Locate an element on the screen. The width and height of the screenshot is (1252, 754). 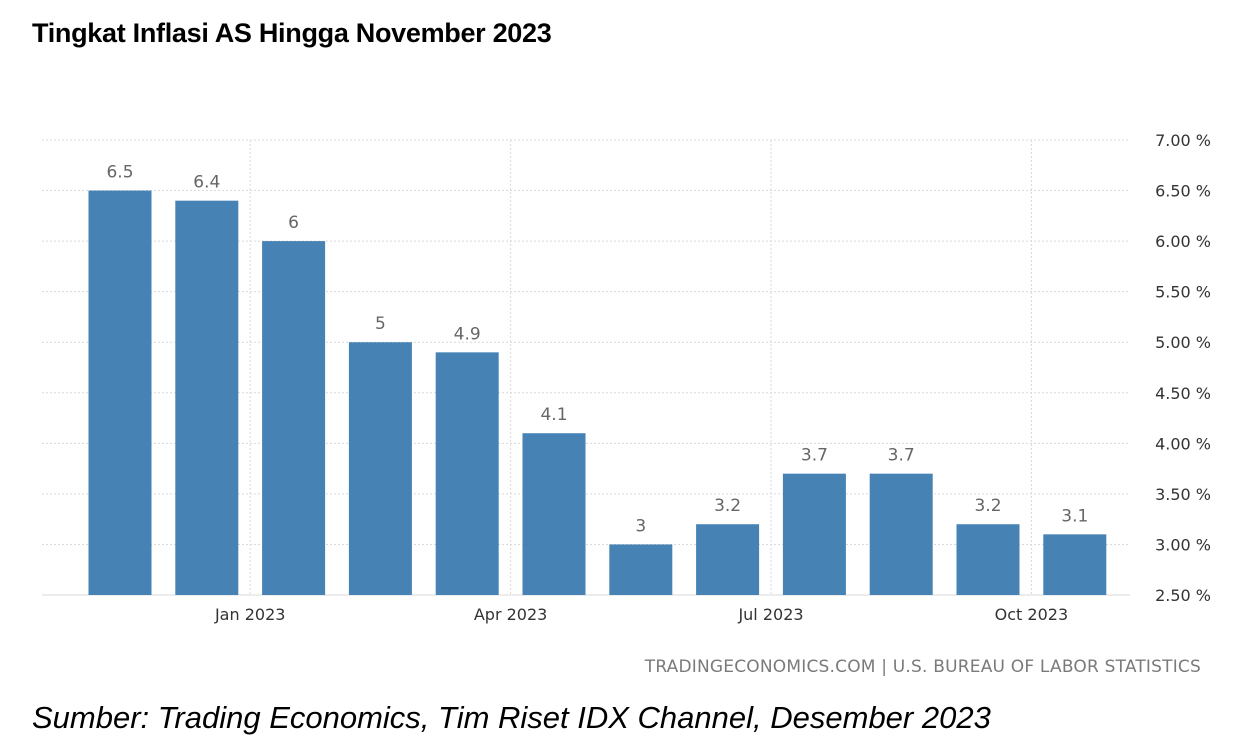
data-label: 6.5 is located at coordinates (119, 173).